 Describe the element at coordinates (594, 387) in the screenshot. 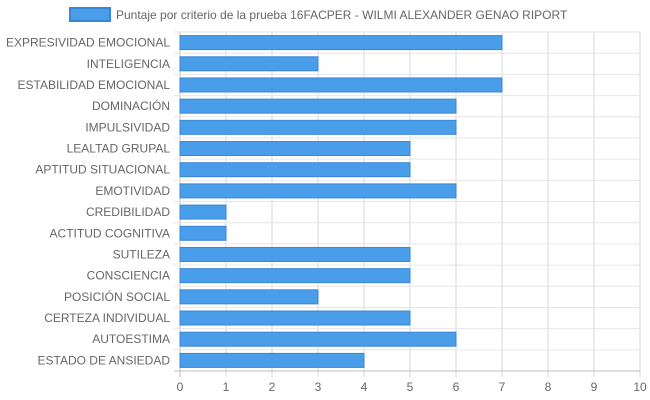

I see `x-tick-label: 9` at that location.